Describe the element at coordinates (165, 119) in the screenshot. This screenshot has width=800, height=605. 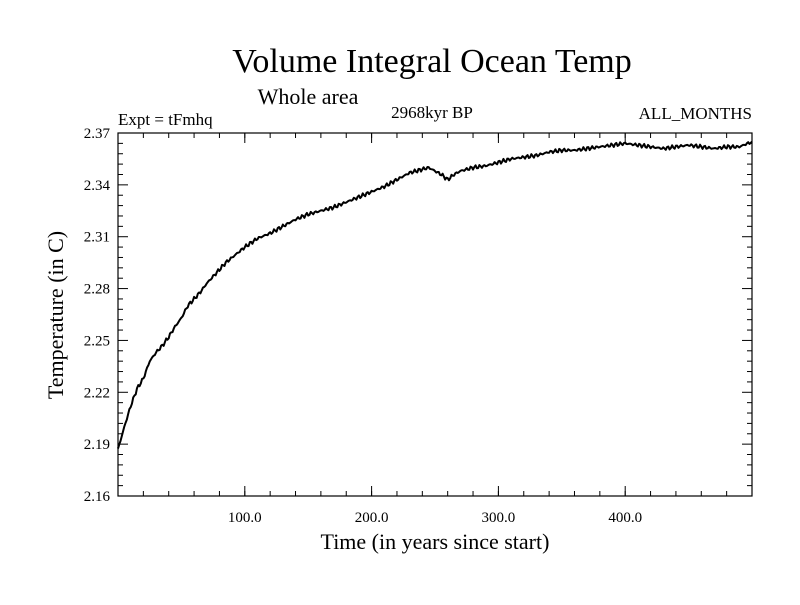
I see `expt-label: Expt = tFmhq` at that location.